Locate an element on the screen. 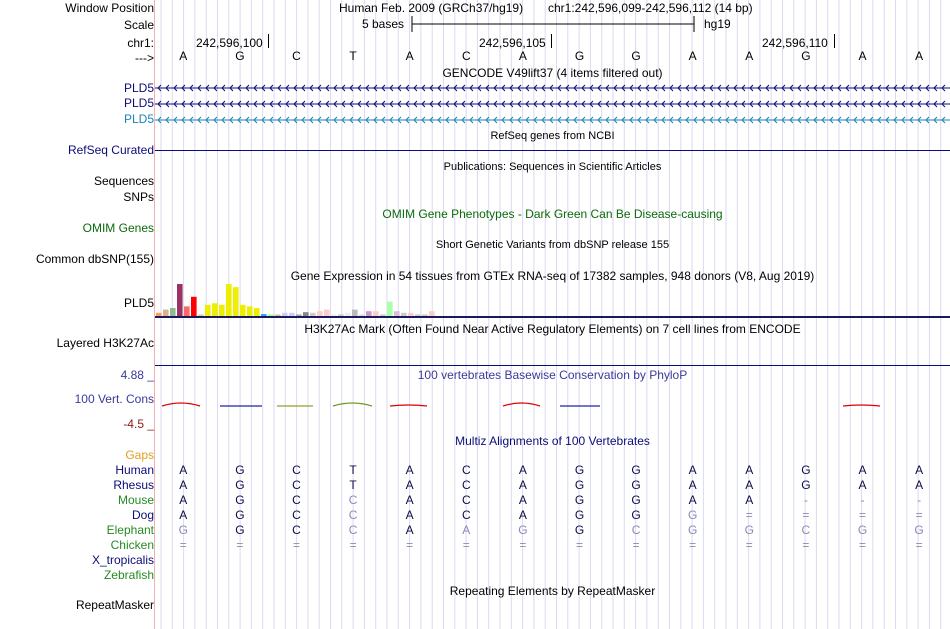 The height and width of the screenshot is (629, 950). position-readout: chr1:242,596,099-242,596,112 (14 bp) is located at coordinates (650, 8).